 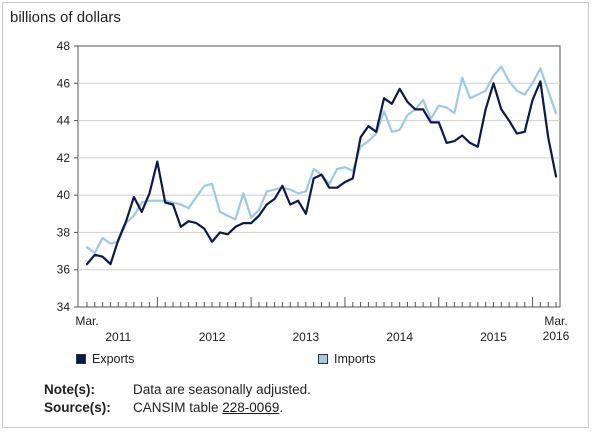 I want to click on y-tick-label-34: 34, so click(x=64, y=307).